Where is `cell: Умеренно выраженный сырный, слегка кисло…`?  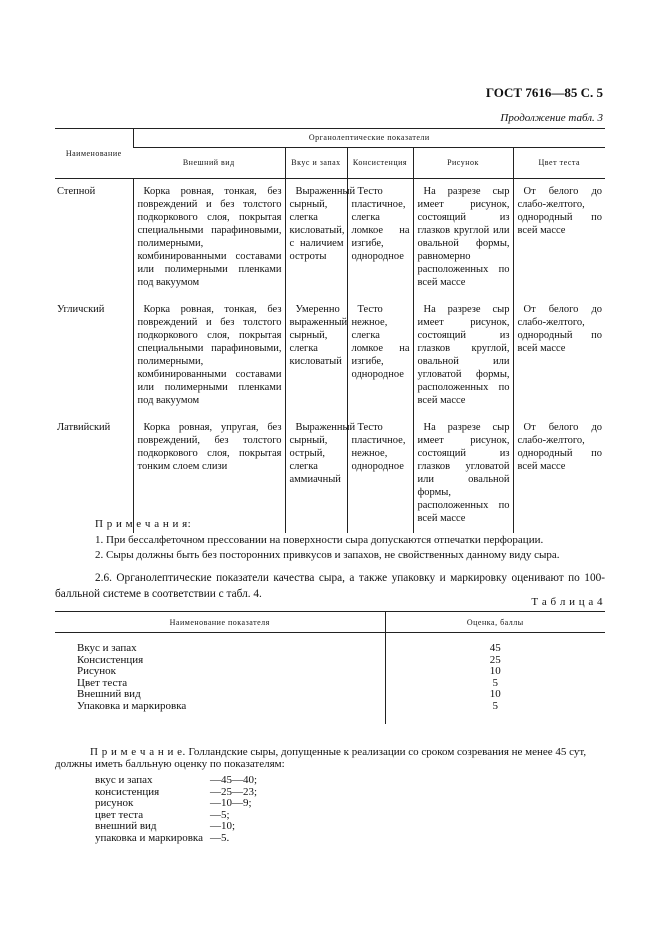 cell: Умеренно выраженный сырный, слегка кисло… is located at coordinates (315, 356).